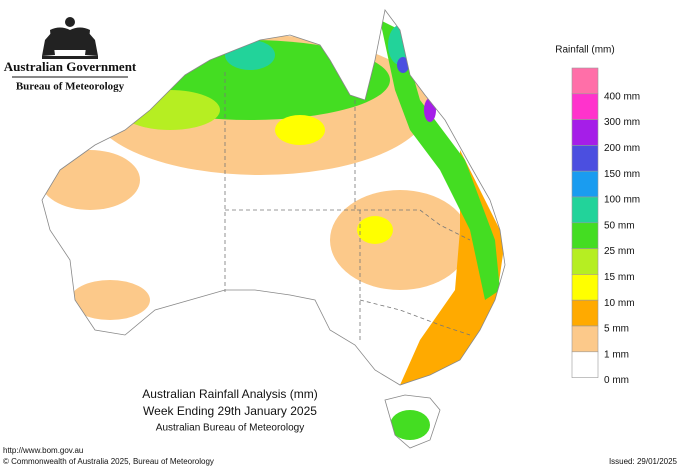 This screenshot has width=680, height=467. I want to click on legend-label: 10 mm, so click(619, 303).